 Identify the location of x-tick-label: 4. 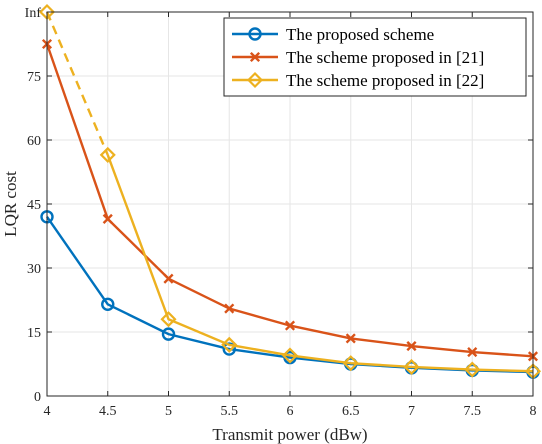
(47, 411).